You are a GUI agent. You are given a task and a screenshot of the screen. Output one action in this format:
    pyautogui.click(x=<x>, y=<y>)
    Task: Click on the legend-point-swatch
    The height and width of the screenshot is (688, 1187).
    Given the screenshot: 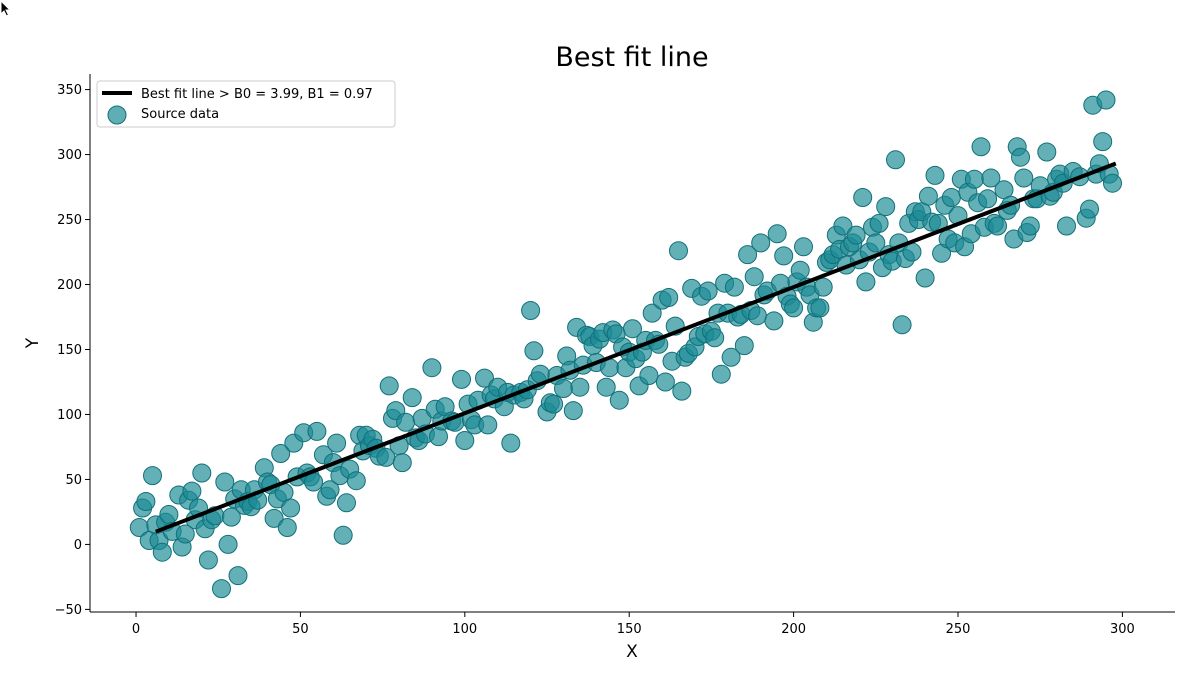 What is the action you would take?
    pyautogui.click(x=117, y=115)
    